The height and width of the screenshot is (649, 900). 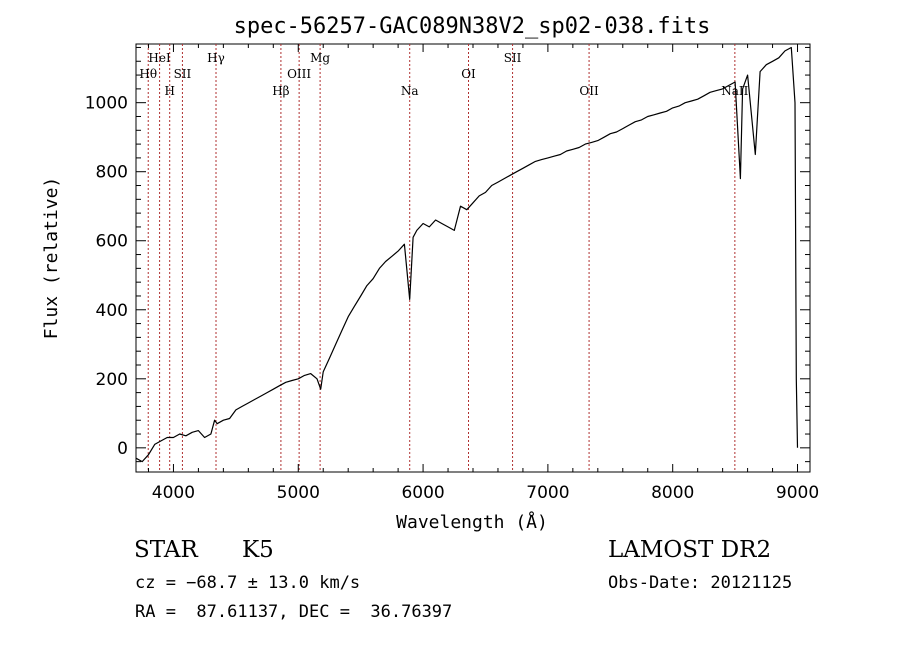 What do you see at coordinates (112, 242) in the screenshot?
I see `y-tick-label: 600` at bounding box center [112, 242].